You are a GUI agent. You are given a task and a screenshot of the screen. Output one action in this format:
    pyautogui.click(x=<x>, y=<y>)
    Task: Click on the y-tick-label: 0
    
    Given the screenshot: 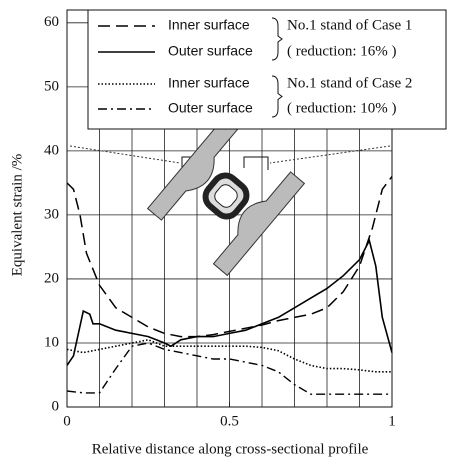 What is the action you would take?
    pyautogui.click(x=56, y=406)
    